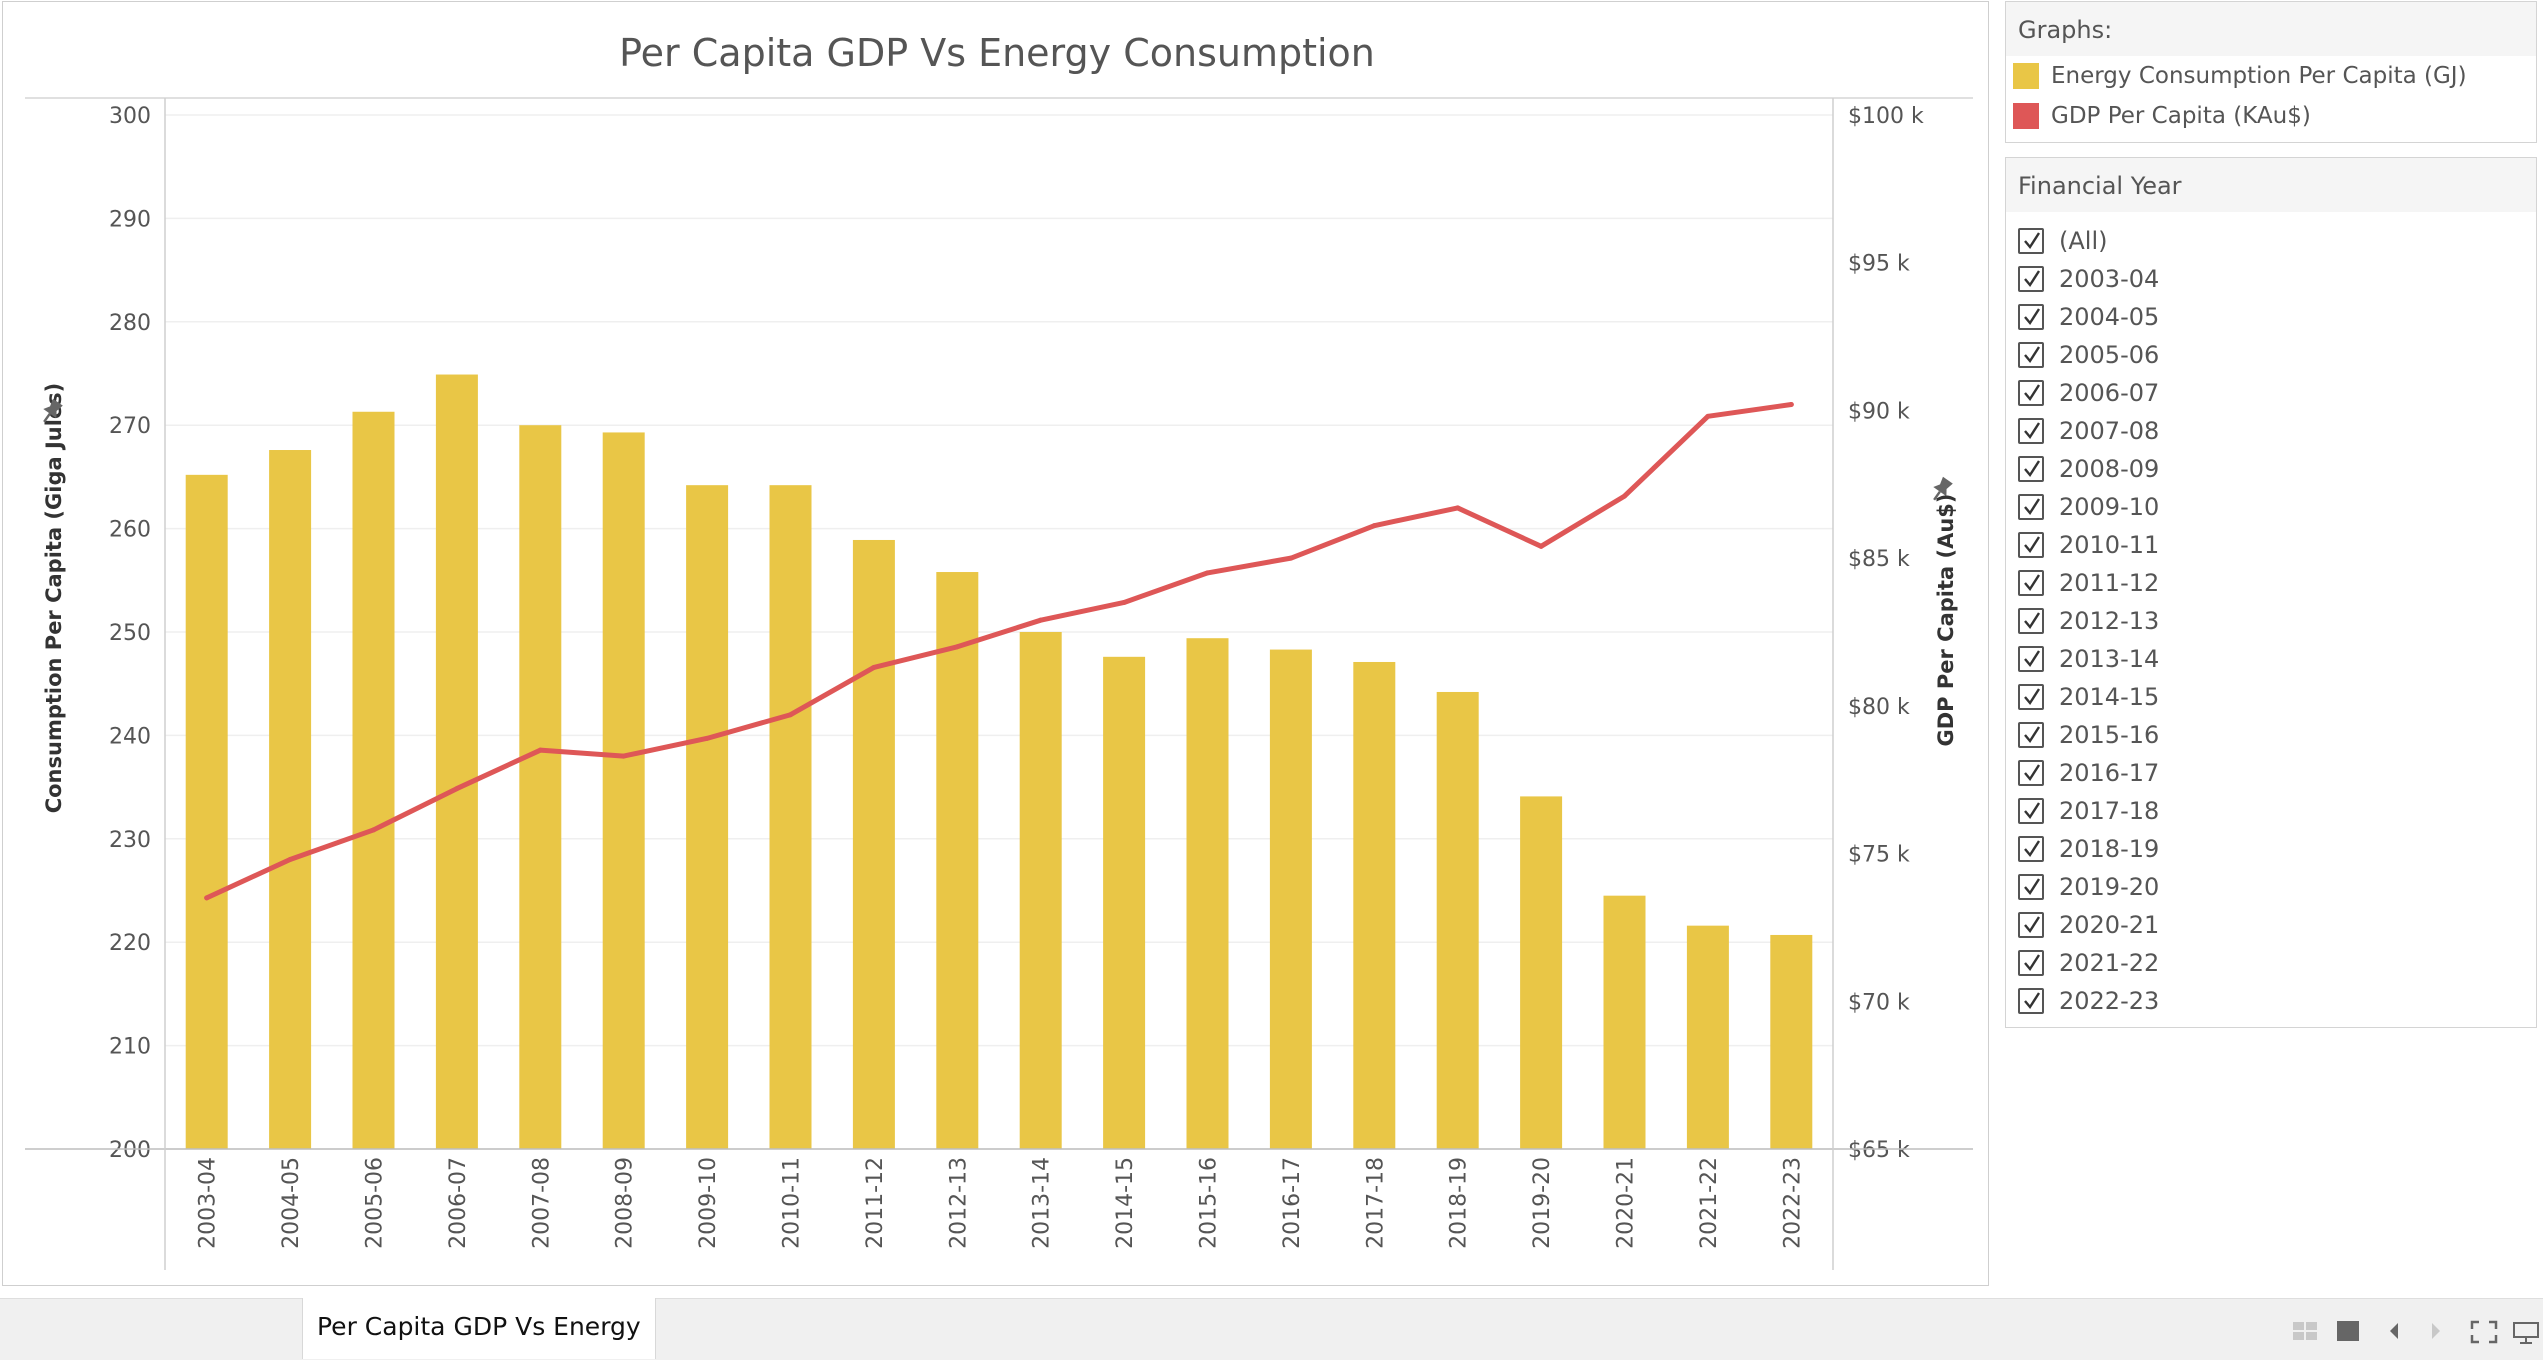 The height and width of the screenshot is (1360, 2543). Describe the element at coordinates (2271, 1001) in the screenshot. I see `filter-item: 2022-23` at that location.